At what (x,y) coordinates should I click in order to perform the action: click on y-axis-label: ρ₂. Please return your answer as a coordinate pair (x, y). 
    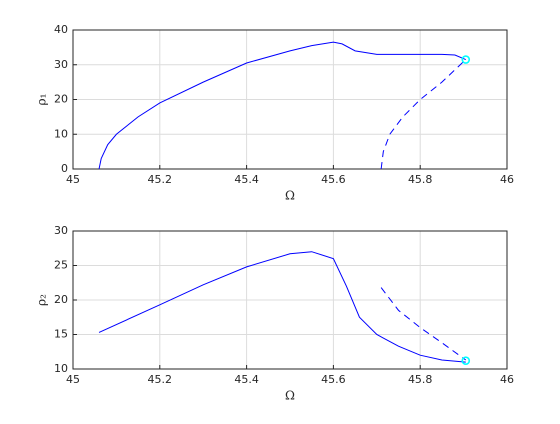
    Looking at the image, I should click on (42, 300).